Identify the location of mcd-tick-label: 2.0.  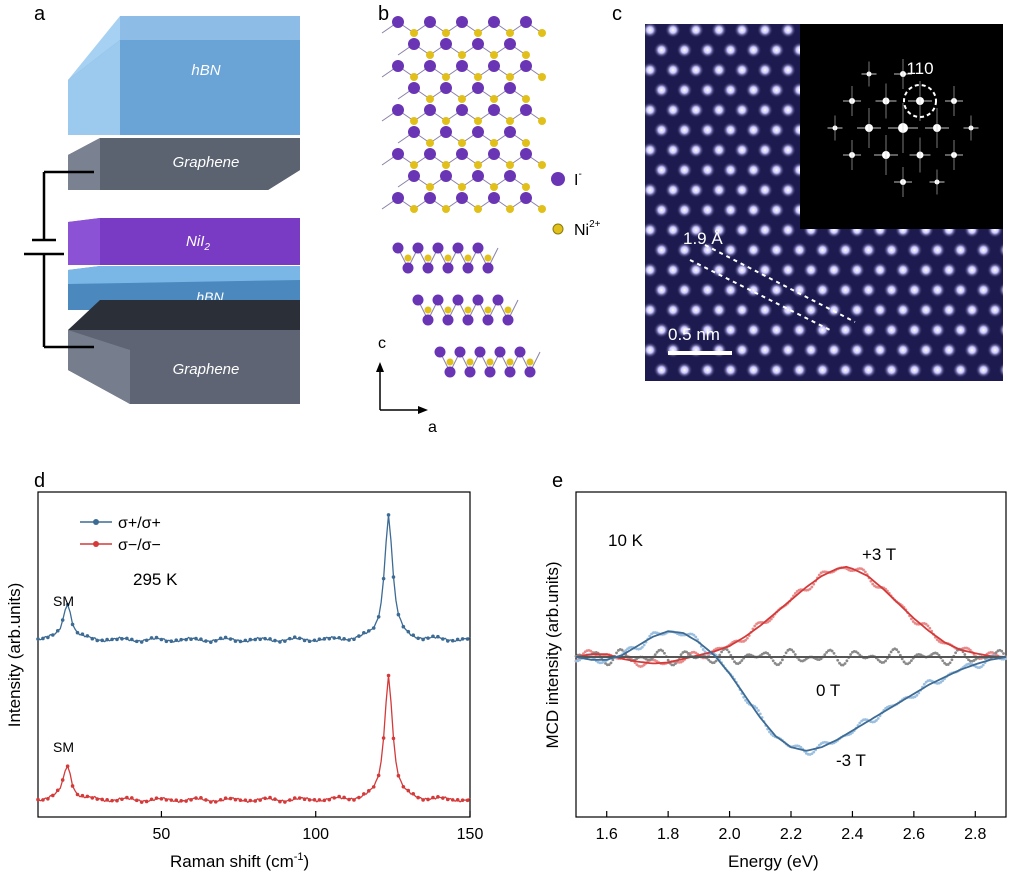
(729, 834).